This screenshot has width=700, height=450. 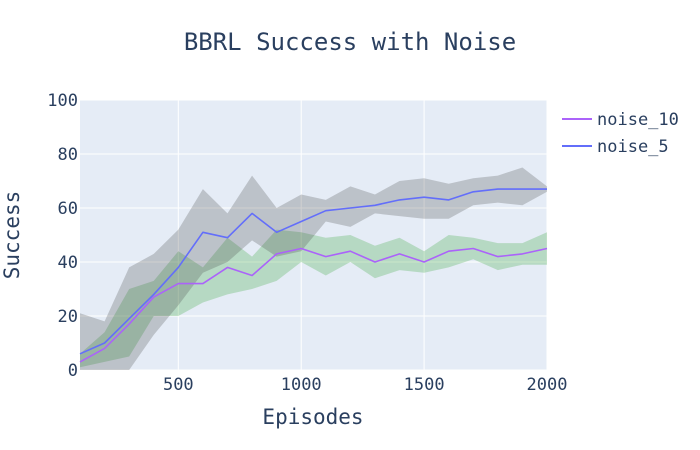 What do you see at coordinates (62, 101) in the screenshot?
I see `y-tick-label: 100` at bounding box center [62, 101].